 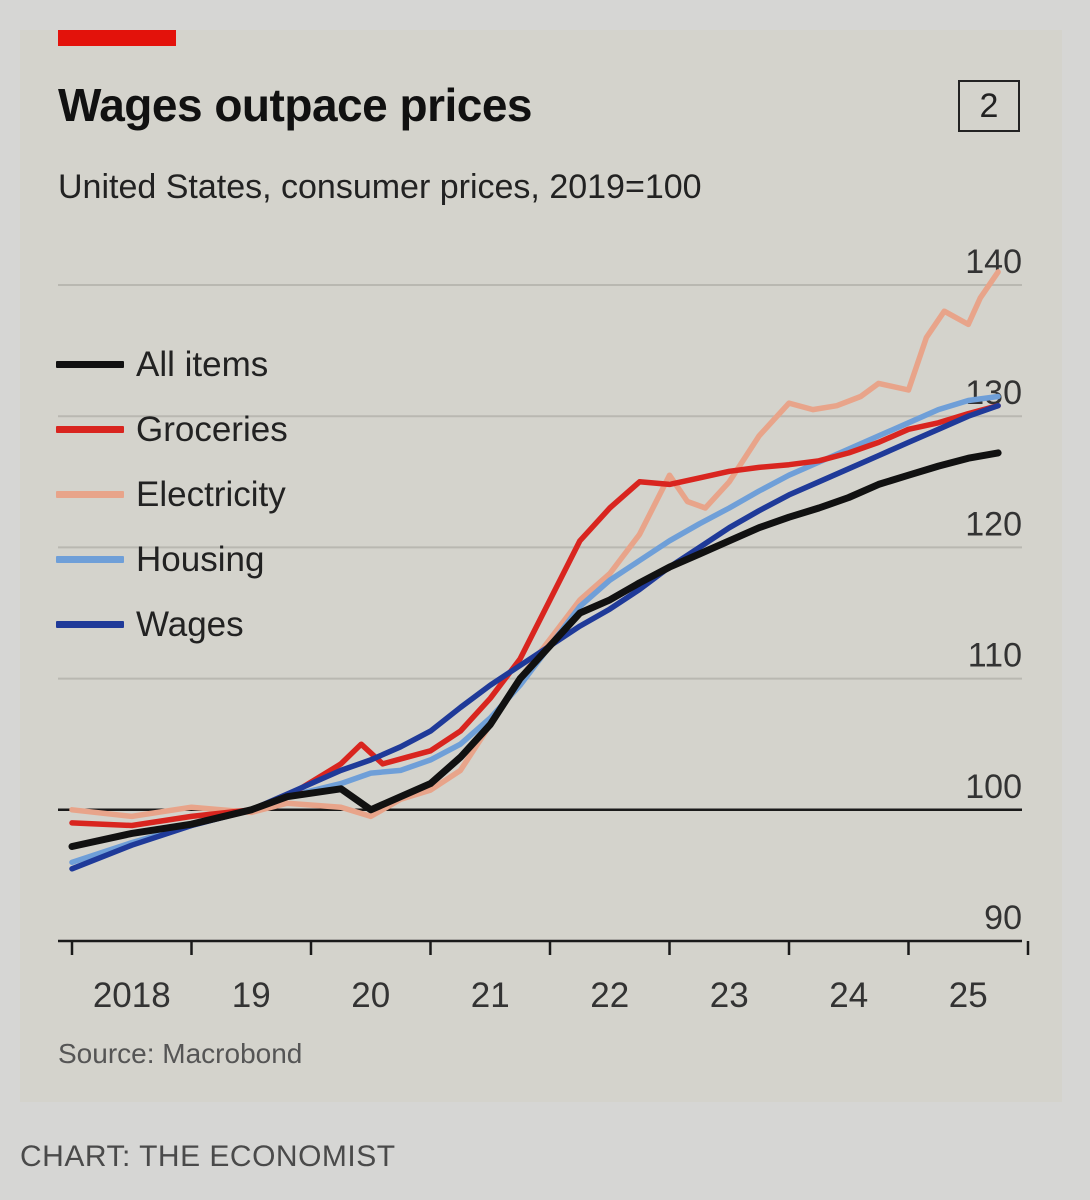 I want to click on legend-item-groceries: Groceries, so click(x=172, y=429).